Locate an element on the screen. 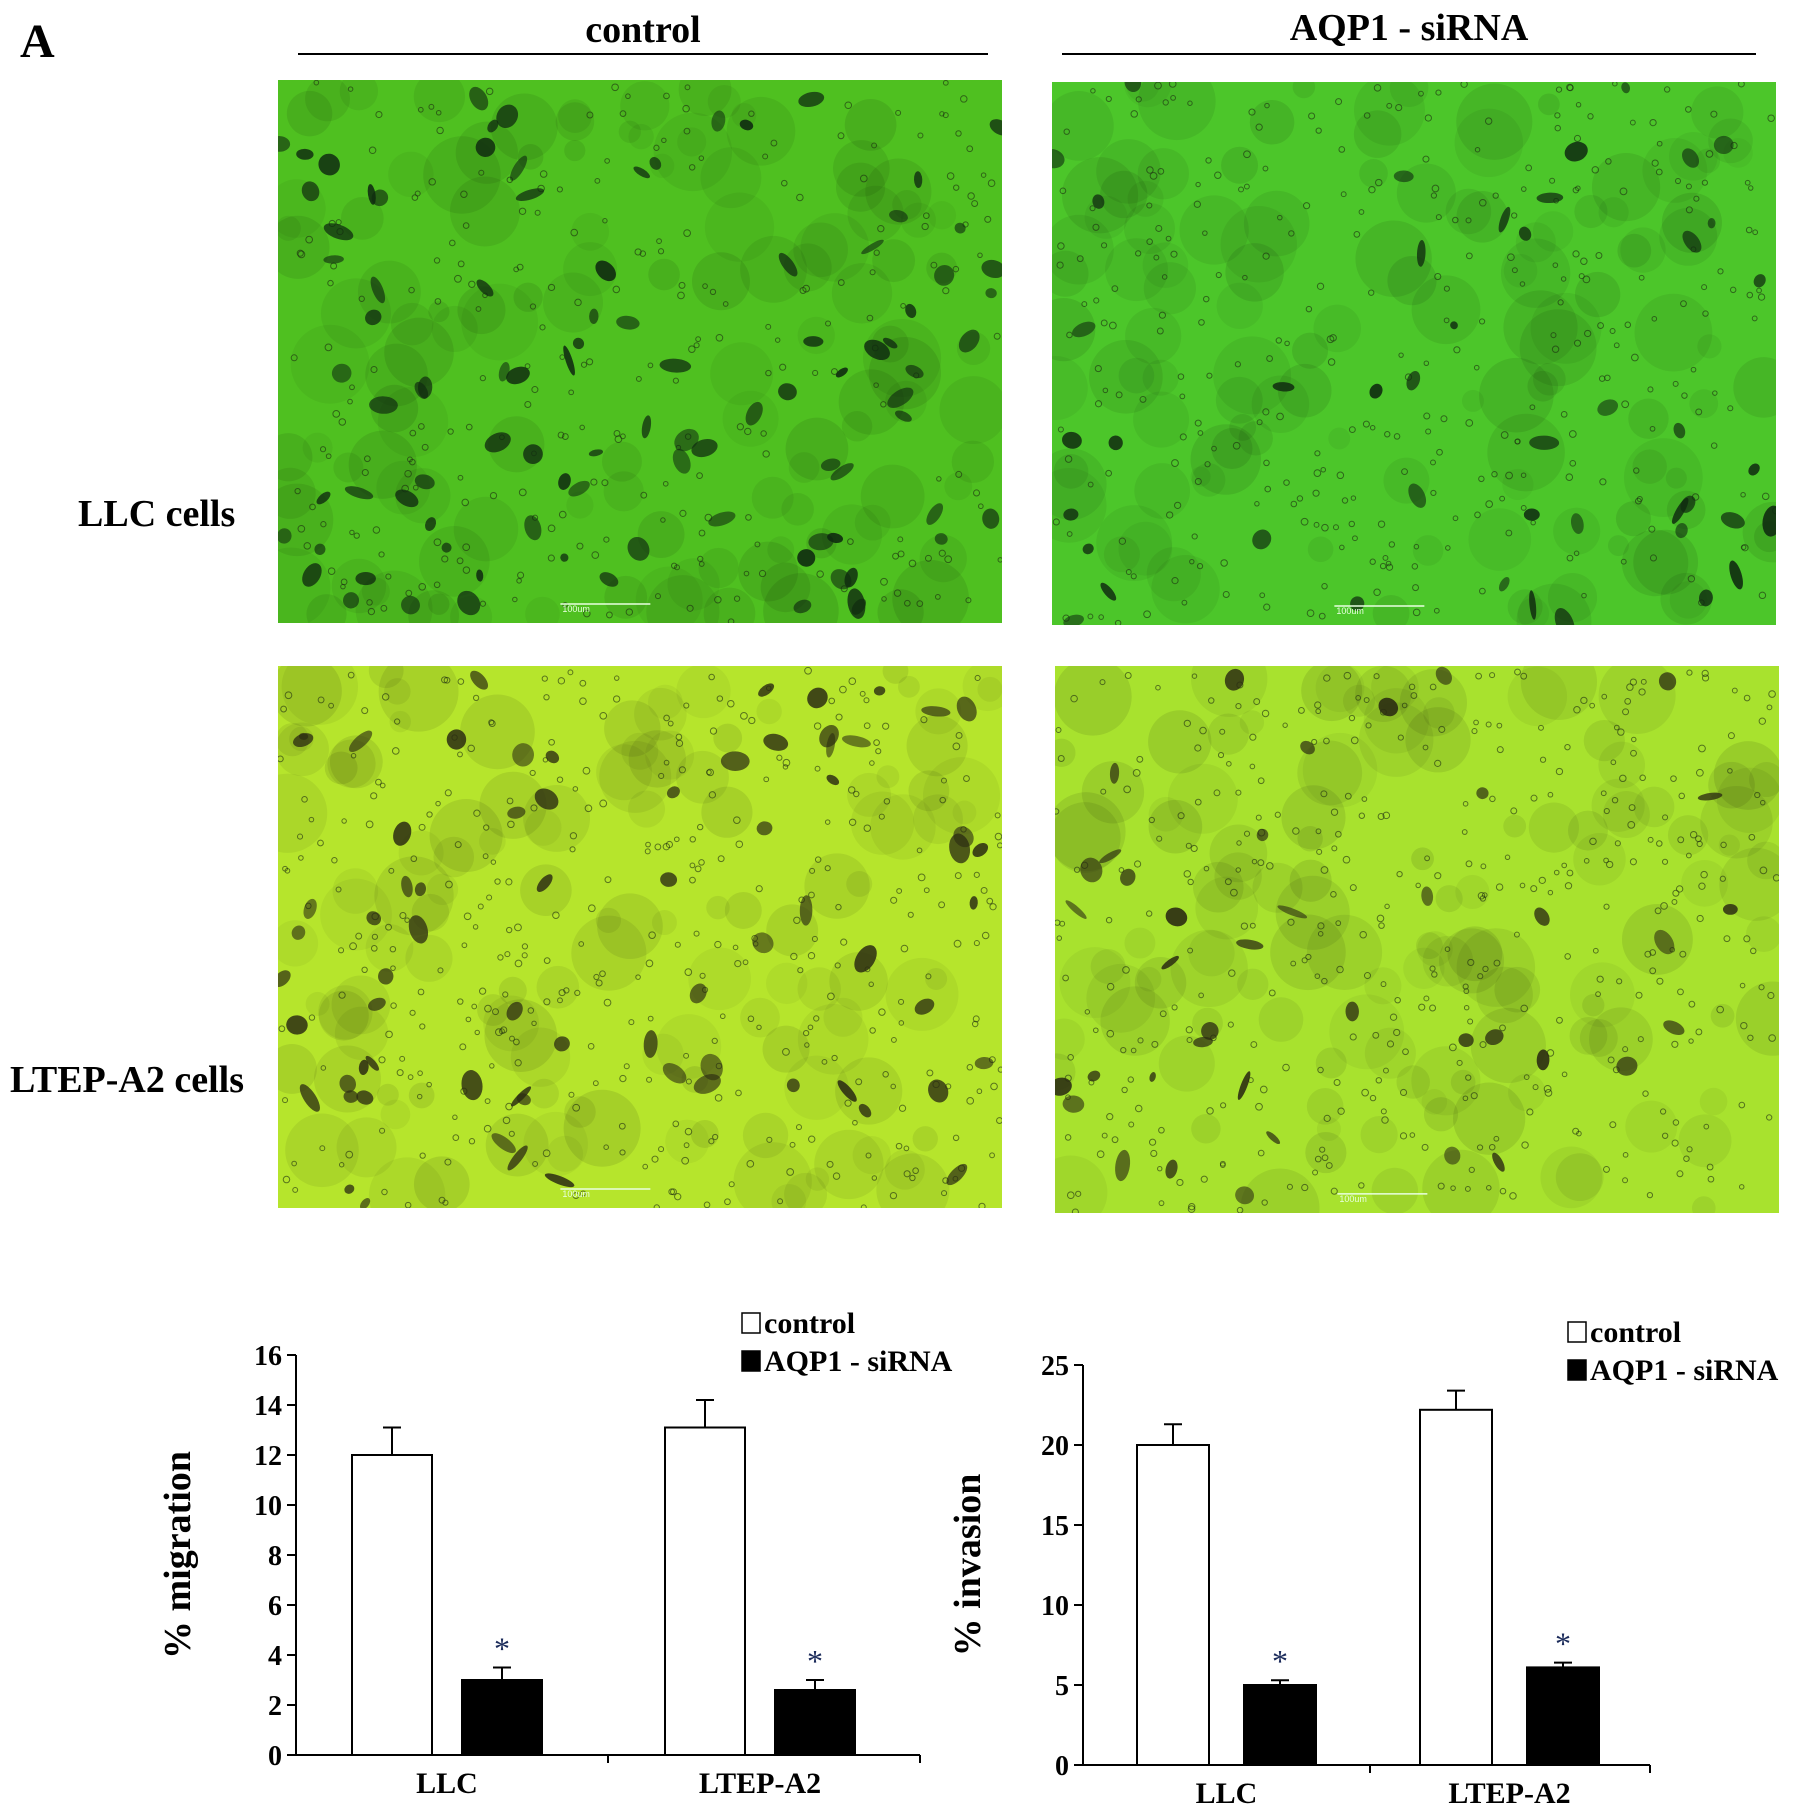  column-rule-sirna is located at coordinates (1409, 54).